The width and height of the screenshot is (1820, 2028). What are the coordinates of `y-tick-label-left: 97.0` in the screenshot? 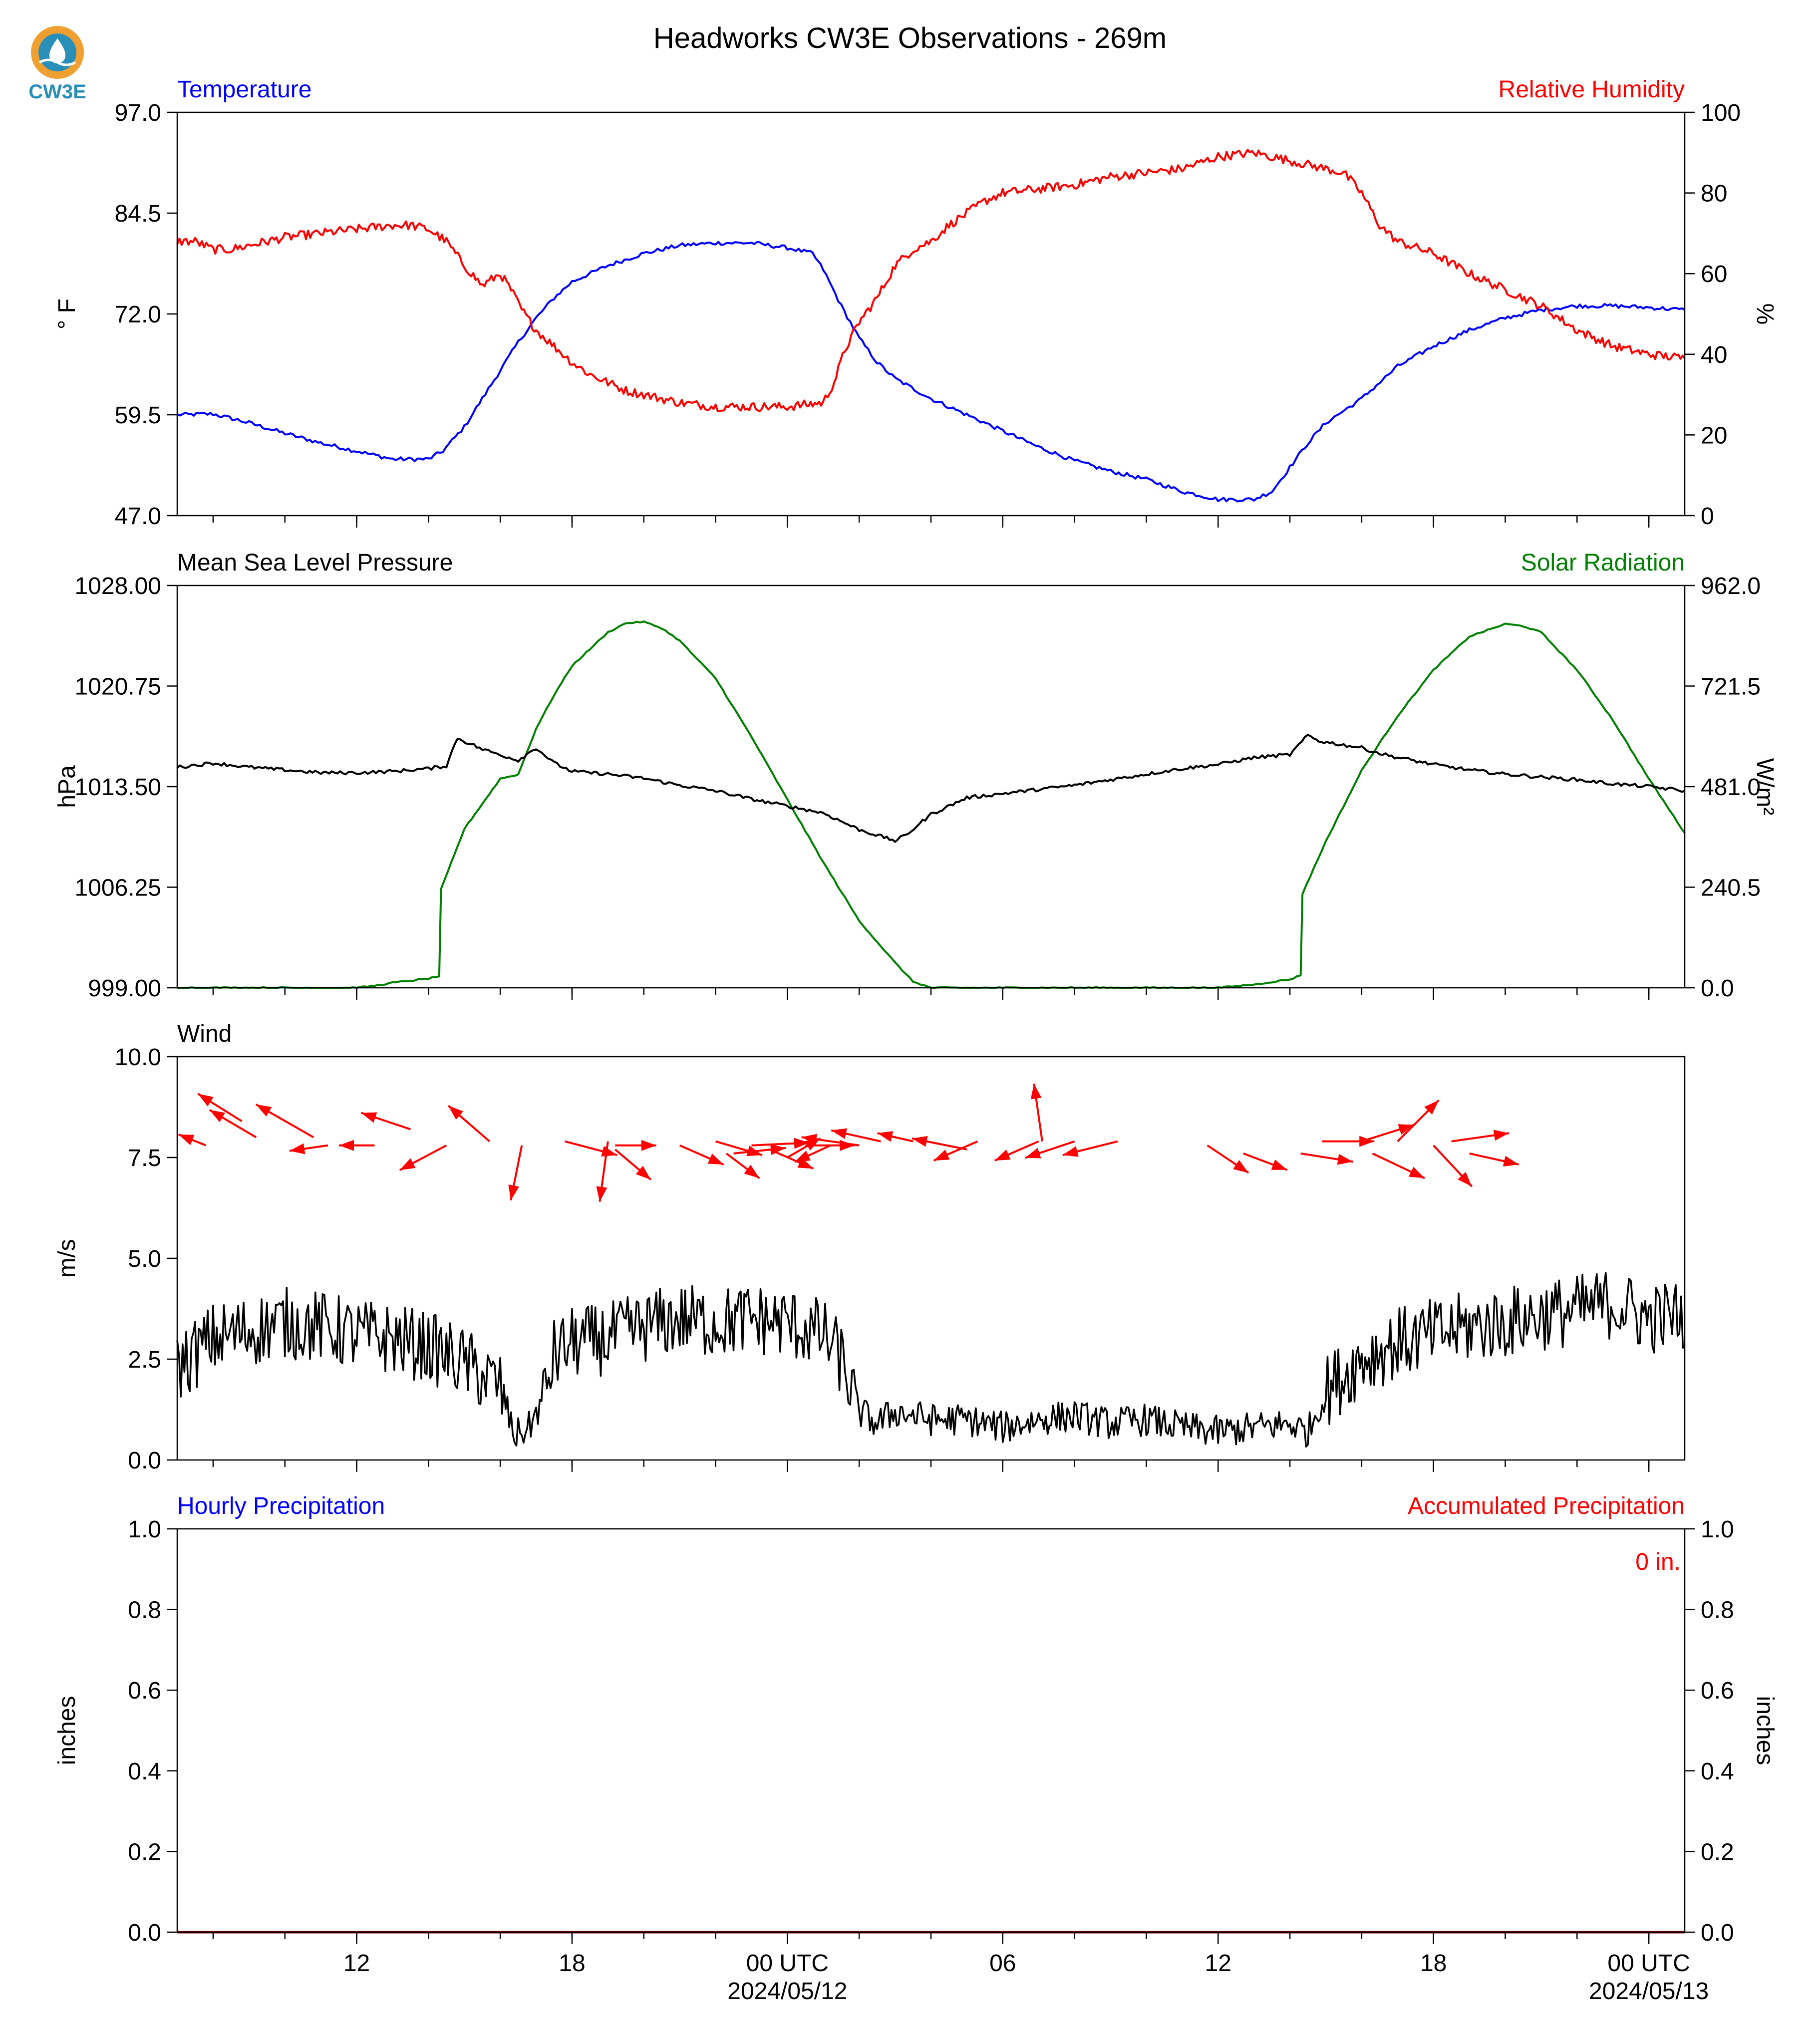 It's located at (138, 113).